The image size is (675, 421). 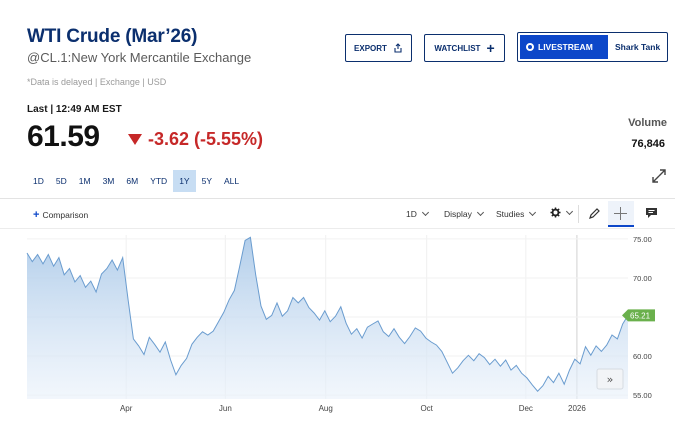 What do you see at coordinates (112, 36) in the screenshot?
I see `instrument-title: WTI Crude (Mar’26)` at bounding box center [112, 36].